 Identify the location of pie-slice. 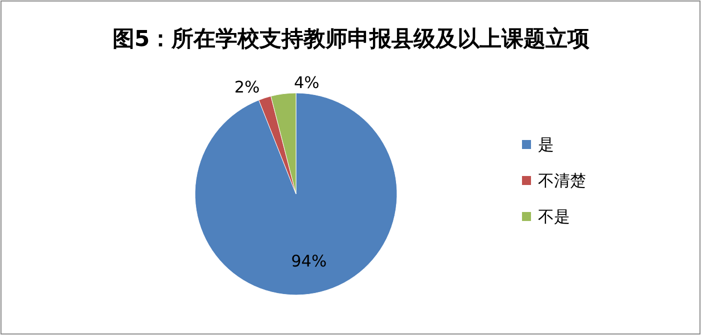
(277, 145).